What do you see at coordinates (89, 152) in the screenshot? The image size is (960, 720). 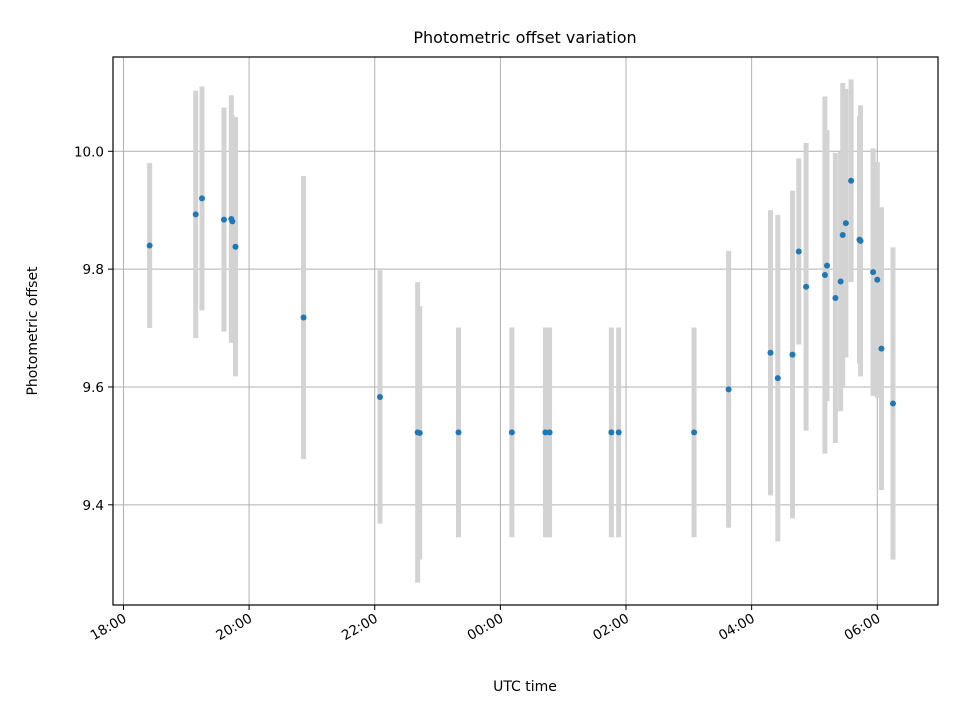 I see `y-tick-label: 10.0` at bounding box center [89, 152].